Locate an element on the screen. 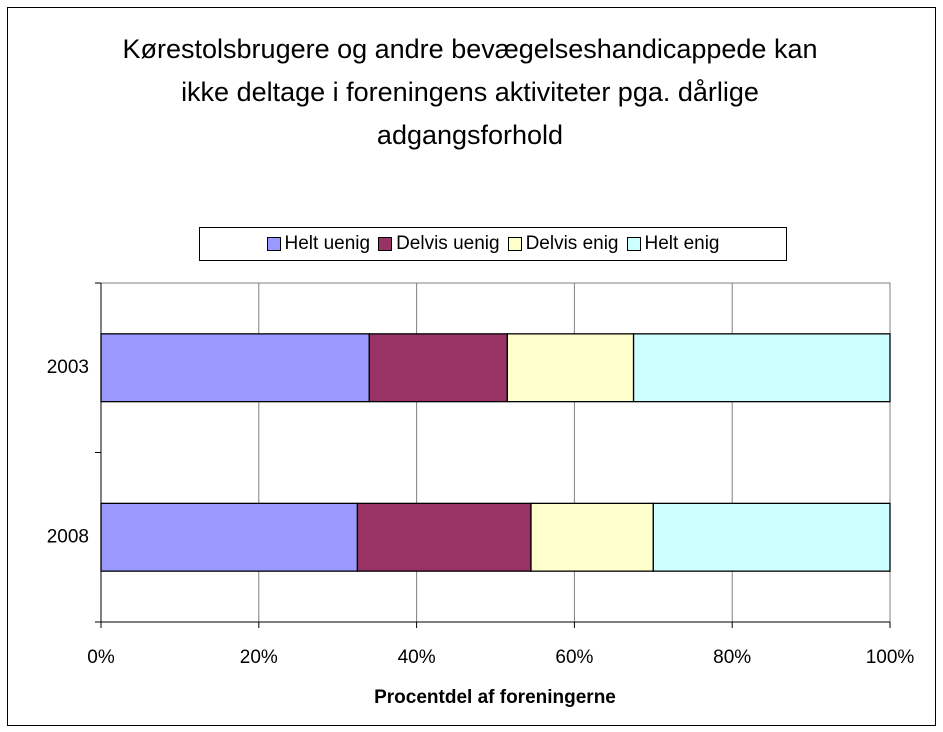 This screenshot has height=732, width=943. legend-entry: Helt enig is located at coordinates (673, 244).